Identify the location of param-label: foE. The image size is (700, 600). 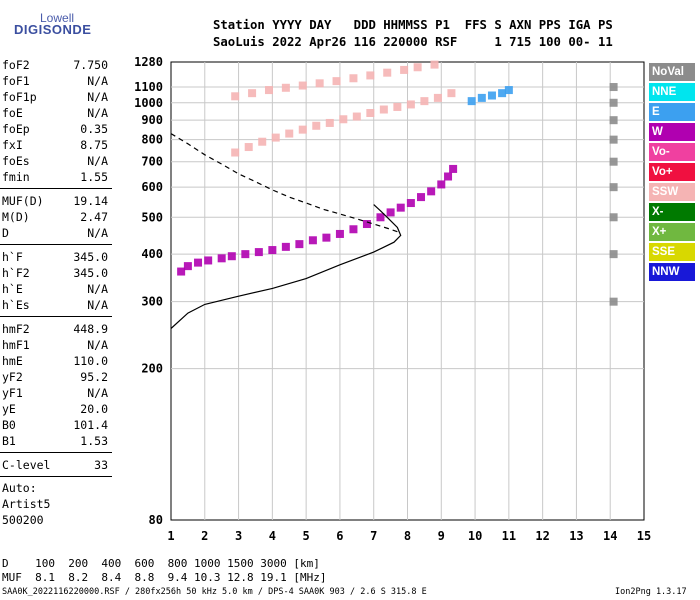
(12, 113).